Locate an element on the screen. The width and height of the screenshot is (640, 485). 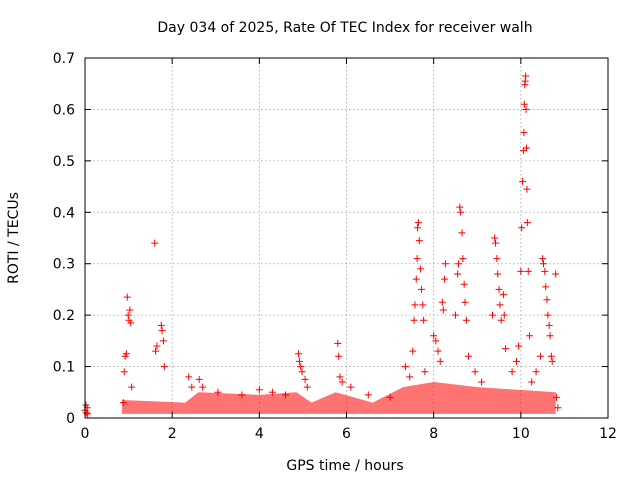
x-axis-label: GPS time / hours is located at coordinates (344, 466).